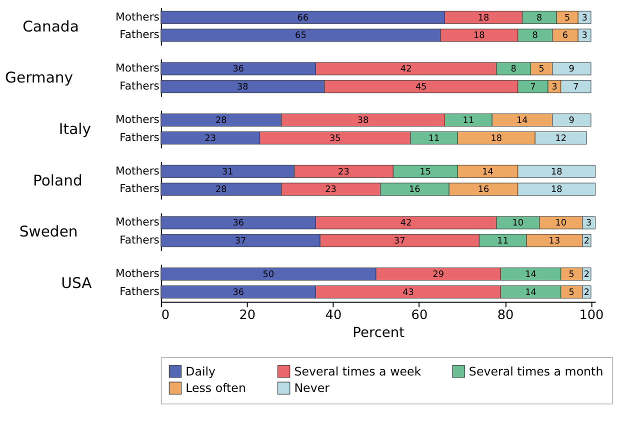  Describe the element at coordinates (300, 36) in the screenshot. I see `data-label: 65` at that location.